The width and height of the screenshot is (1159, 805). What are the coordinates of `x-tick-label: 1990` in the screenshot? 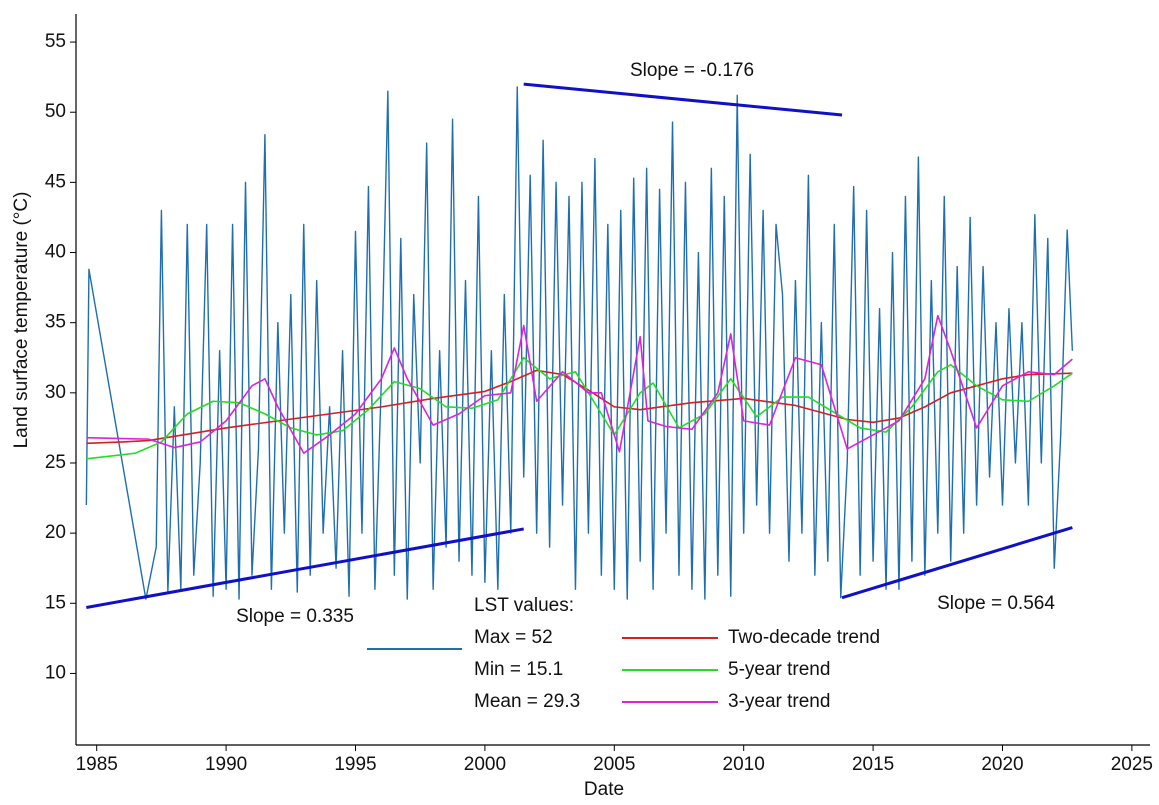 It's located at (226, 764).